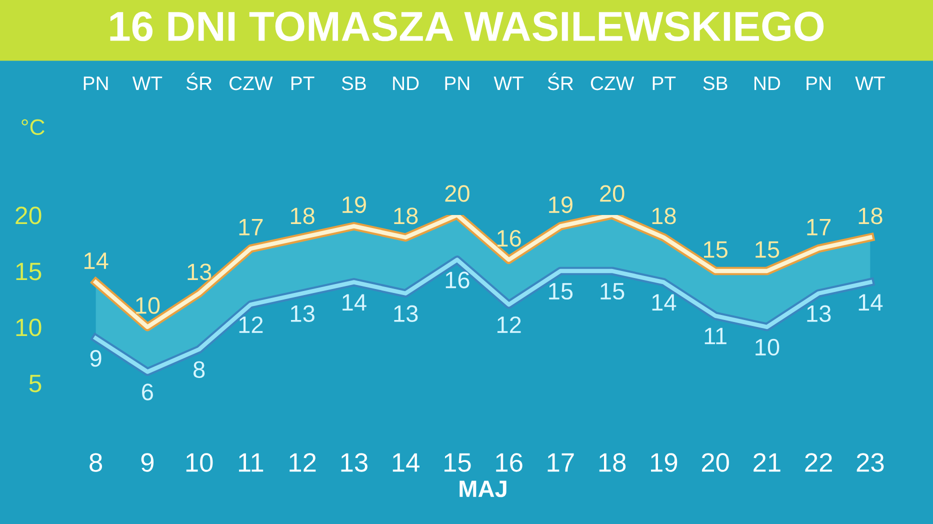 This screenshot has height=524, width=933. I want to click on chart-title: 16 DNI TOMASZA WASILEWSKIEGO, so click(467, 27).